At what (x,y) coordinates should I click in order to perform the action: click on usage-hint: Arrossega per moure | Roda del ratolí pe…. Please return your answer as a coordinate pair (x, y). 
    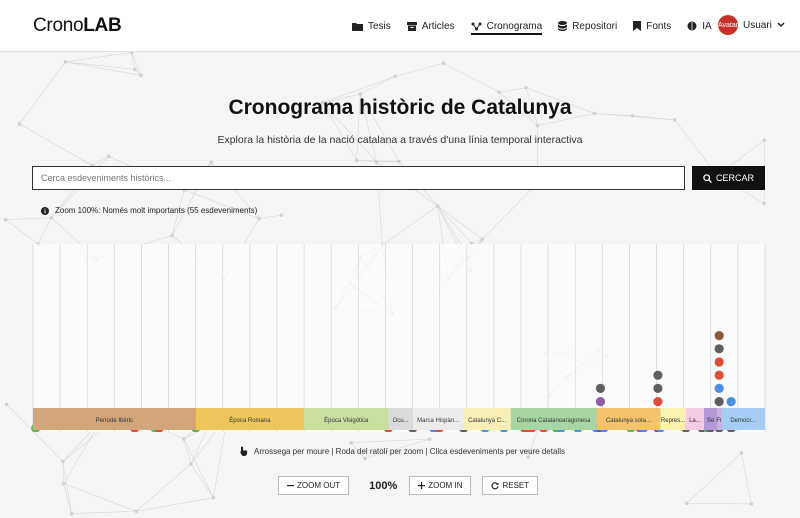
    Looking at the image, I should click on (402, 451).